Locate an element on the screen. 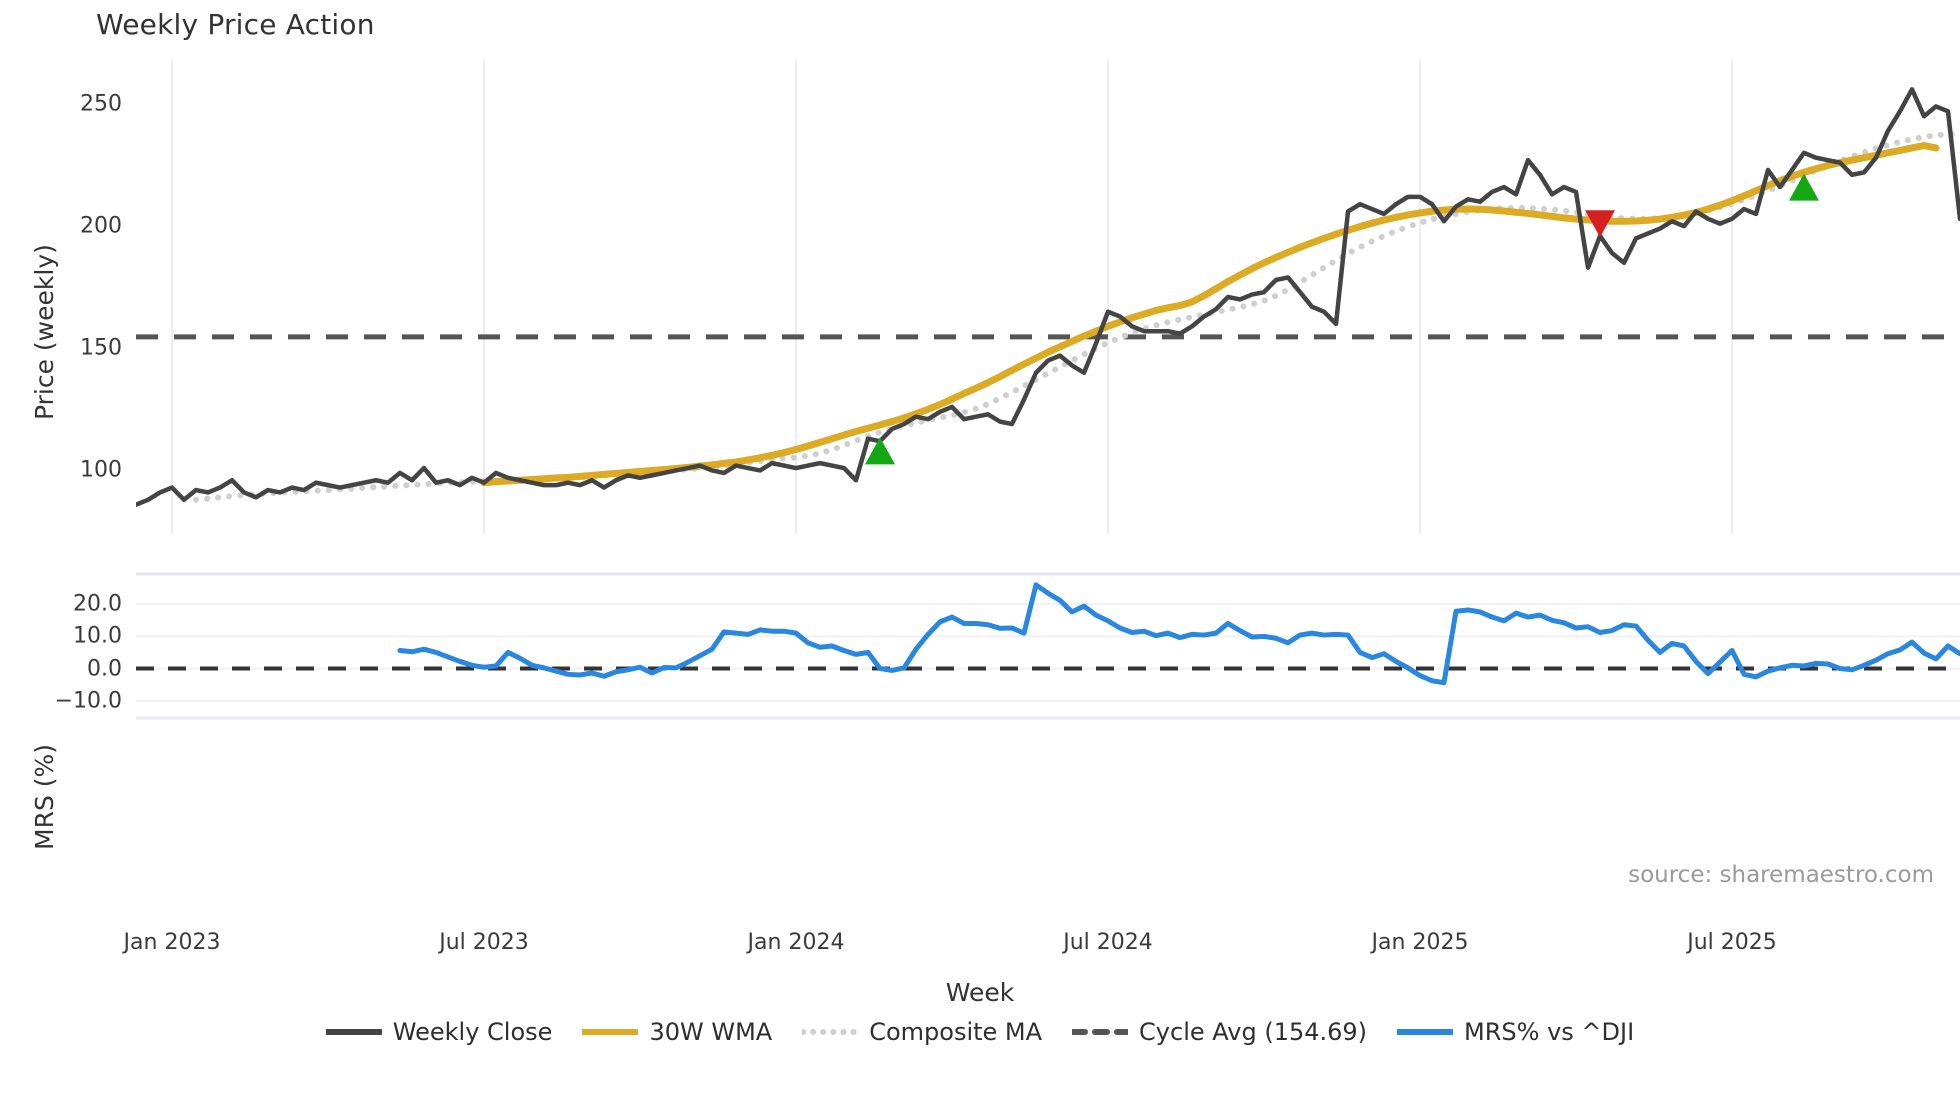 This screenshot has height=1102, width=1960. mrs-ytick-0: 0.0 is located at coordinates (104, 669).